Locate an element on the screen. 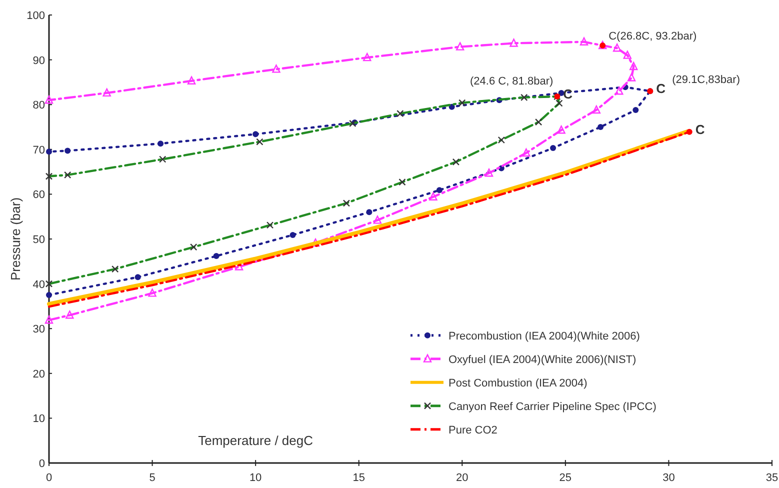  legend-label: Pure CO2 is located at coordinates (473, 430).